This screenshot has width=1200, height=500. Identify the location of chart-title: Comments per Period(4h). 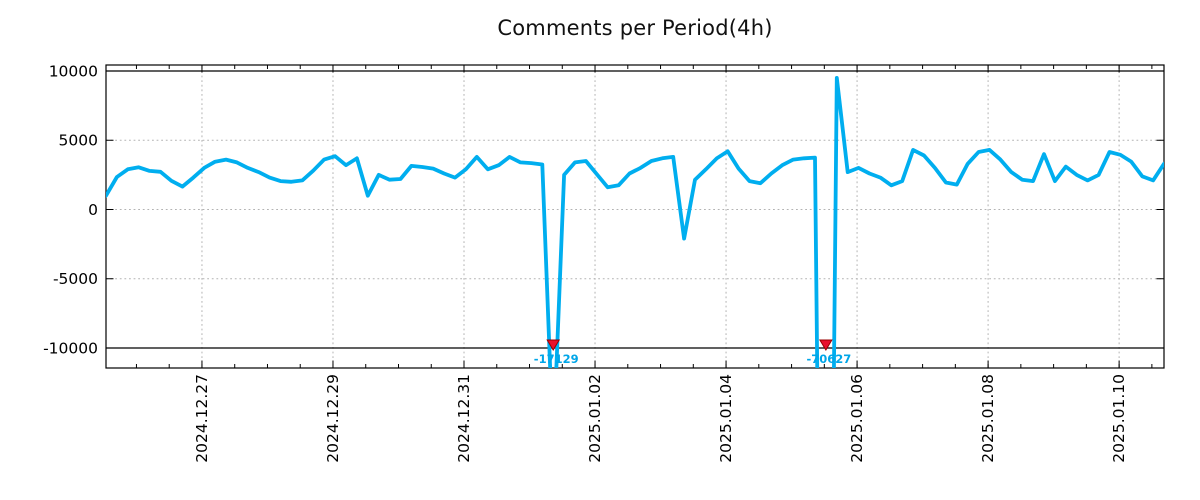
(635, 28).